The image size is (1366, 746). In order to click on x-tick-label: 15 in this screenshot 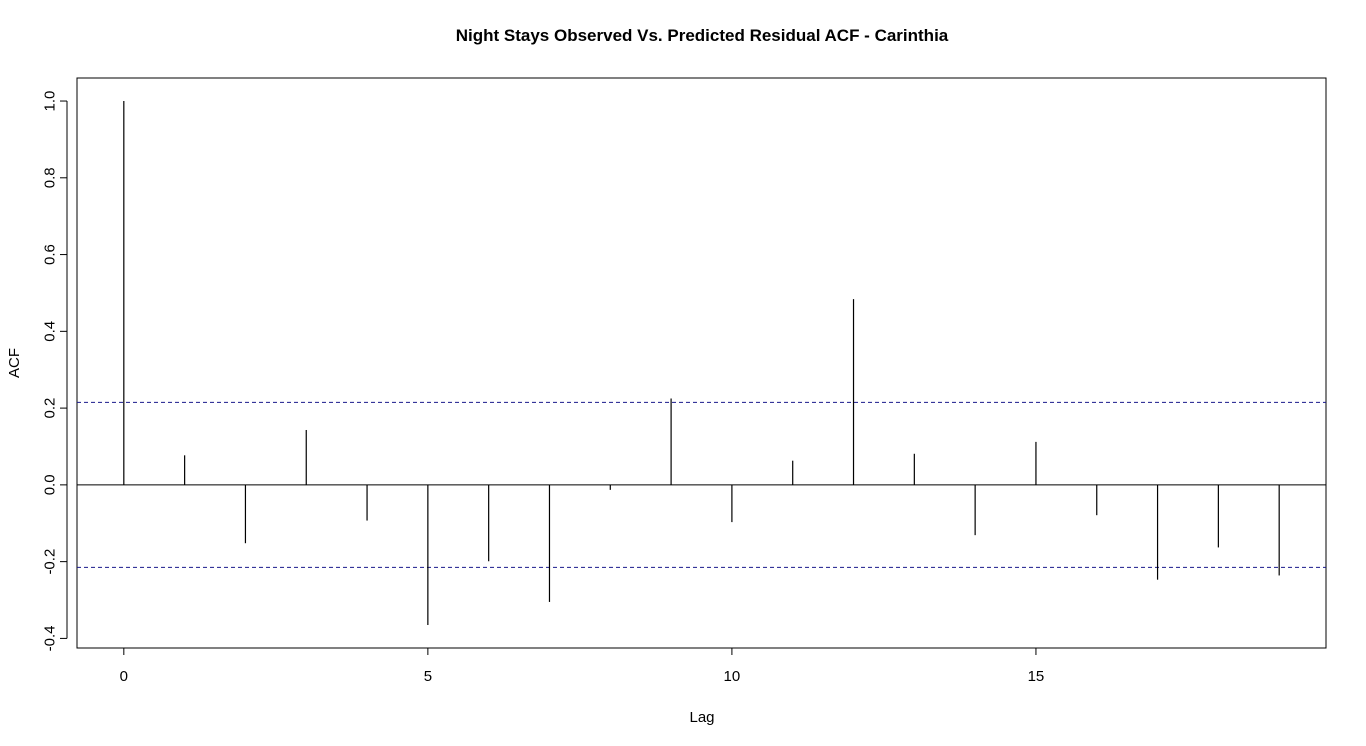, I will do `click(1036, 676)`.